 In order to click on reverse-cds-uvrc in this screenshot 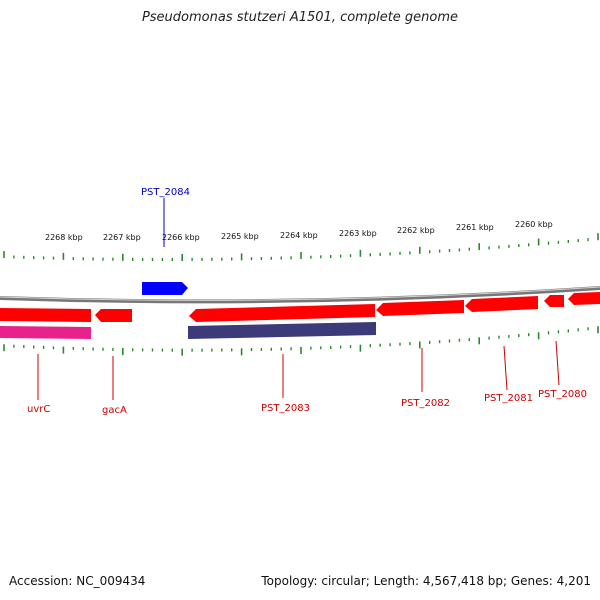, I will do `click(45, 315)`.